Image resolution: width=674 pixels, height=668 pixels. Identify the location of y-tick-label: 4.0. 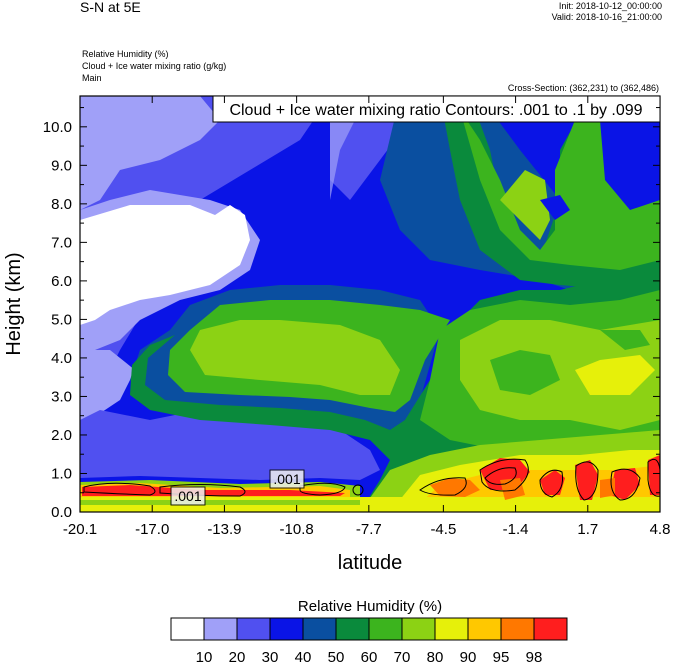
(61, 358).